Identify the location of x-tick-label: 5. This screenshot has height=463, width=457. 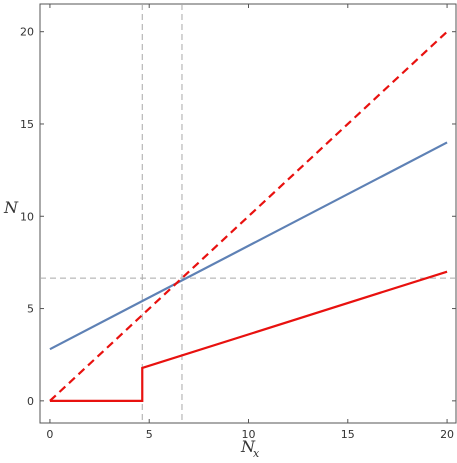
(149, 434).